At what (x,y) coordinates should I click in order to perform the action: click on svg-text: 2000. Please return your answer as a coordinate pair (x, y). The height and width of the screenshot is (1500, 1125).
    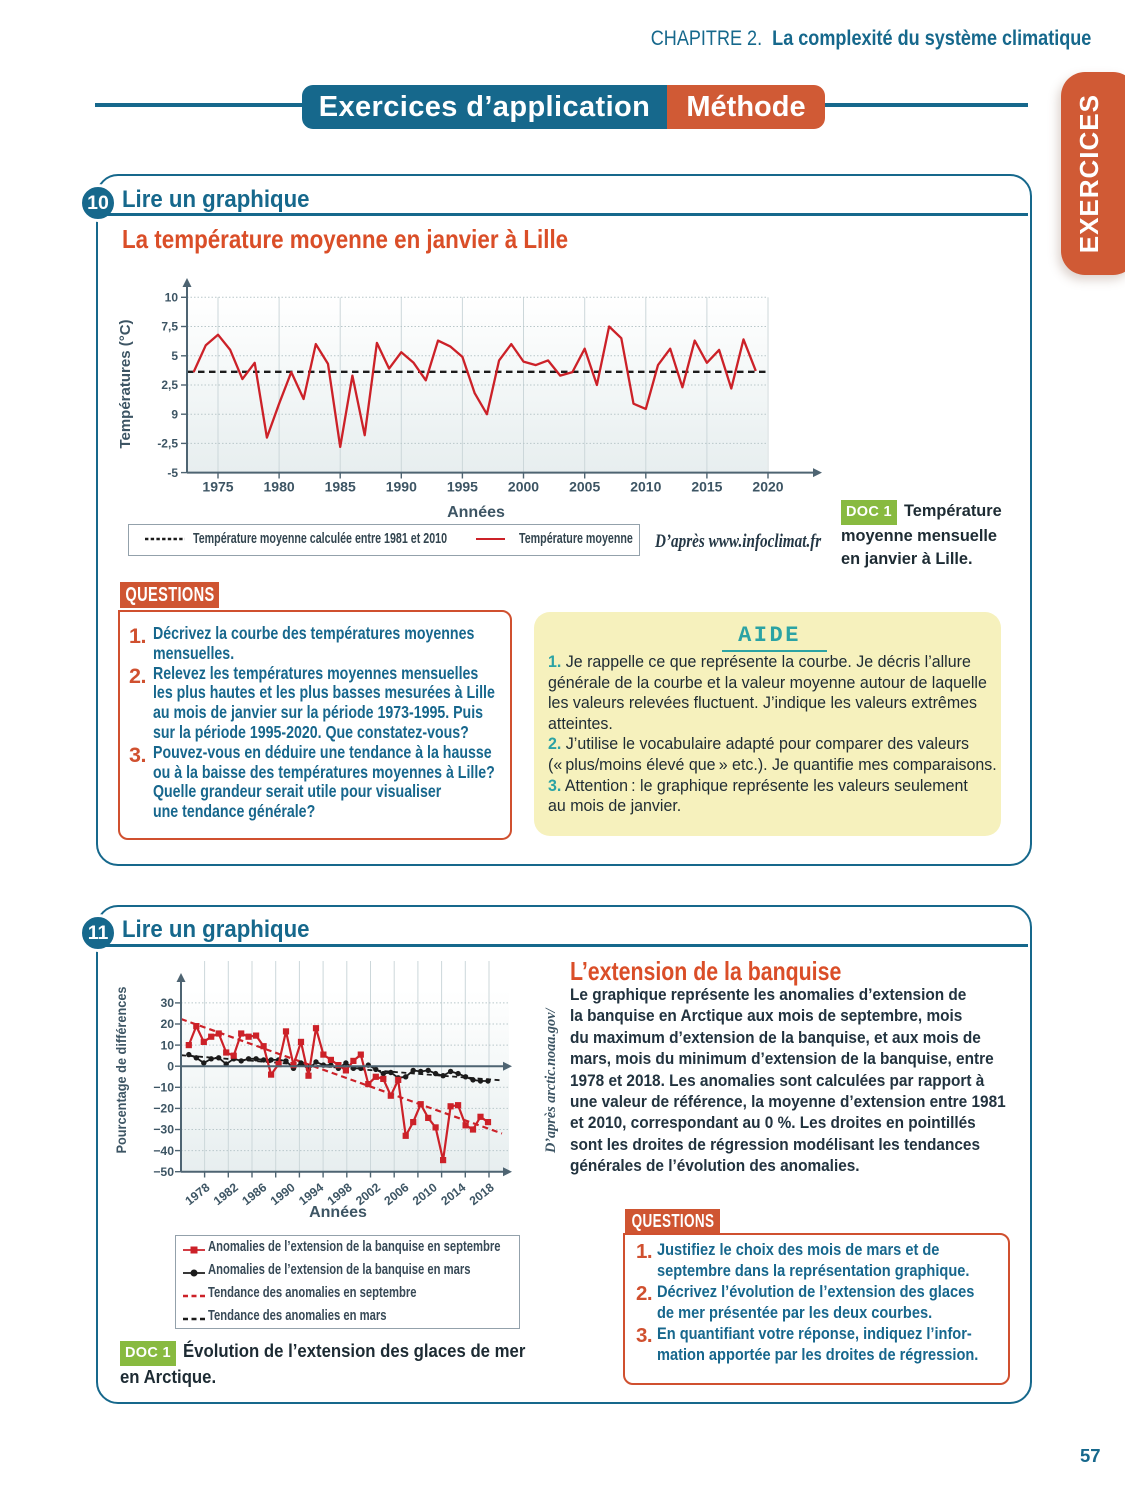
    Looking at the image, I should click on (523, 487).